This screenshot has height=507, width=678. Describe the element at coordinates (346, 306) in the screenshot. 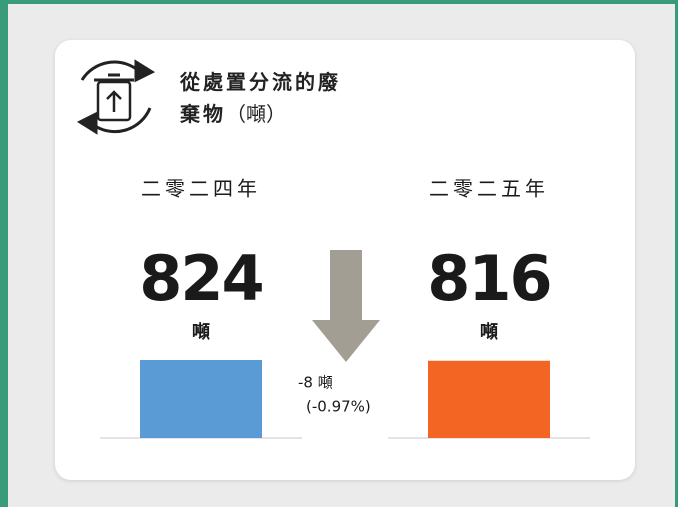

I see `down-arrow` at that location.